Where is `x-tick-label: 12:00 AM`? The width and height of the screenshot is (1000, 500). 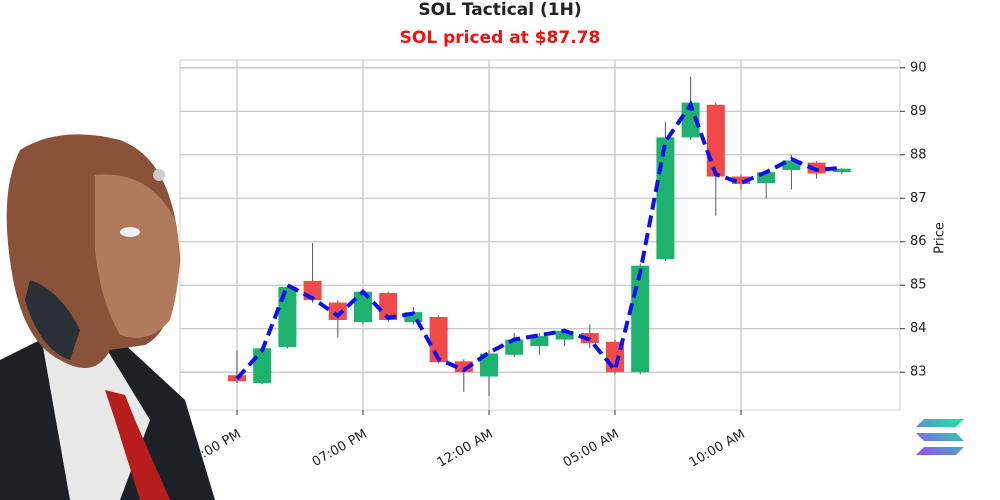 x-tick-label: 12:00 AM is located at coordinates (465, 449).